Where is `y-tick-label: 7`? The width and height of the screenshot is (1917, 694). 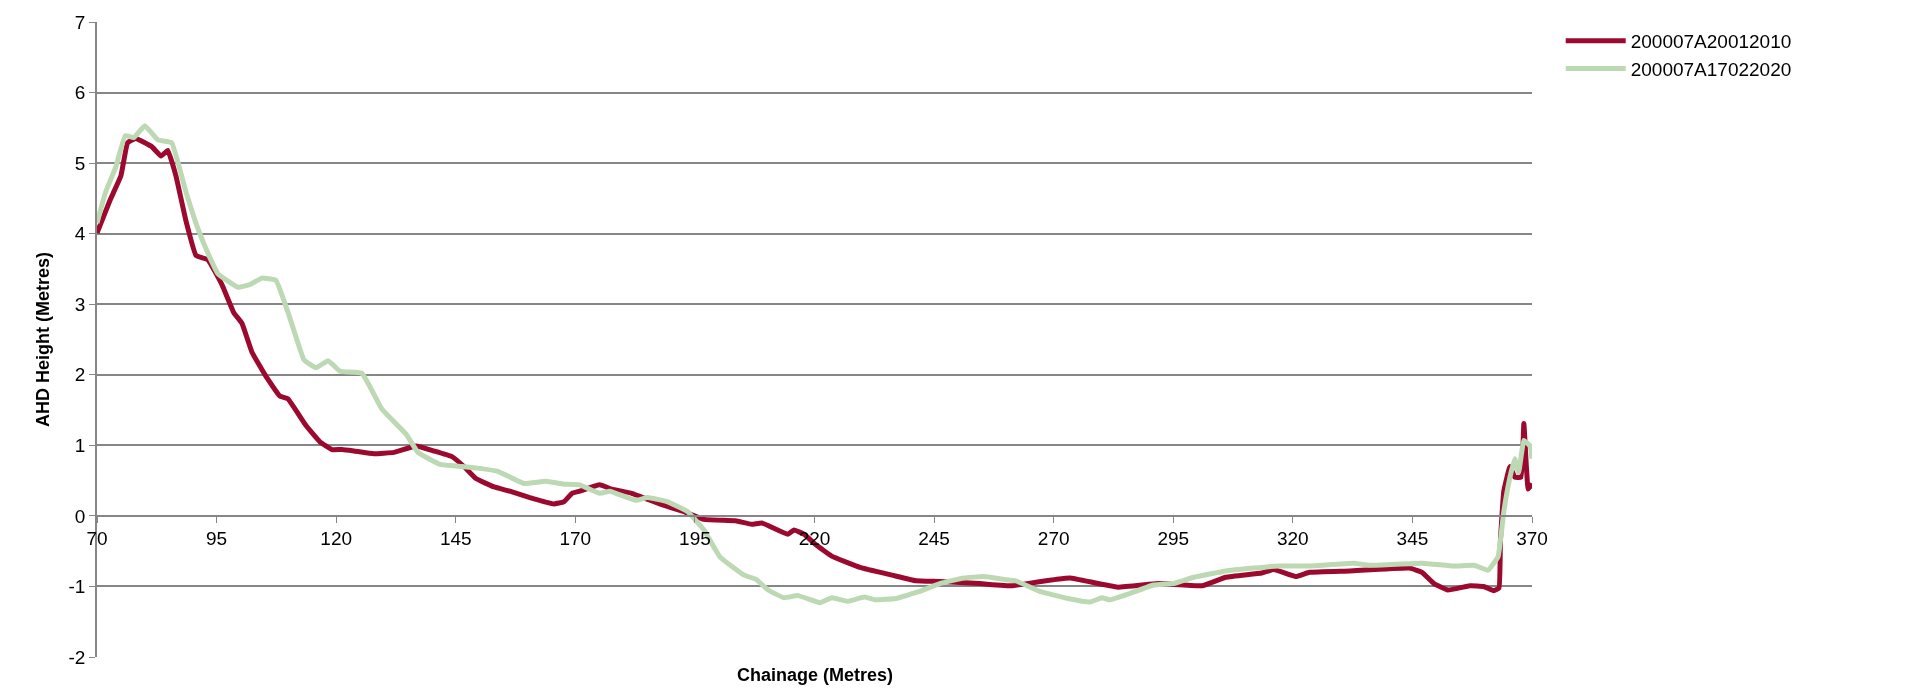
y-tick-label: 7 is located at coordinates (80, 22).